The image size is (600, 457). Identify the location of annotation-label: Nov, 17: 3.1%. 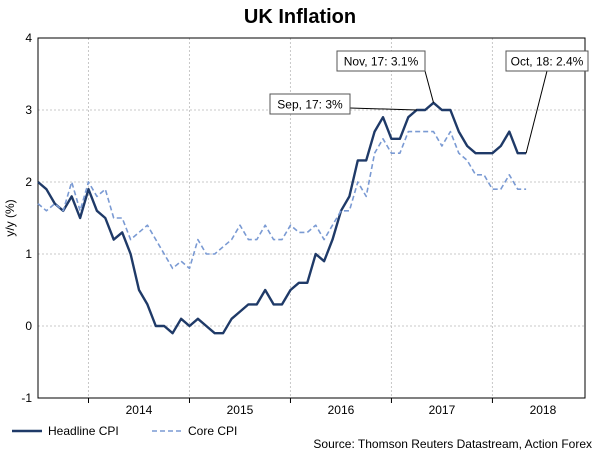
(381, 62).